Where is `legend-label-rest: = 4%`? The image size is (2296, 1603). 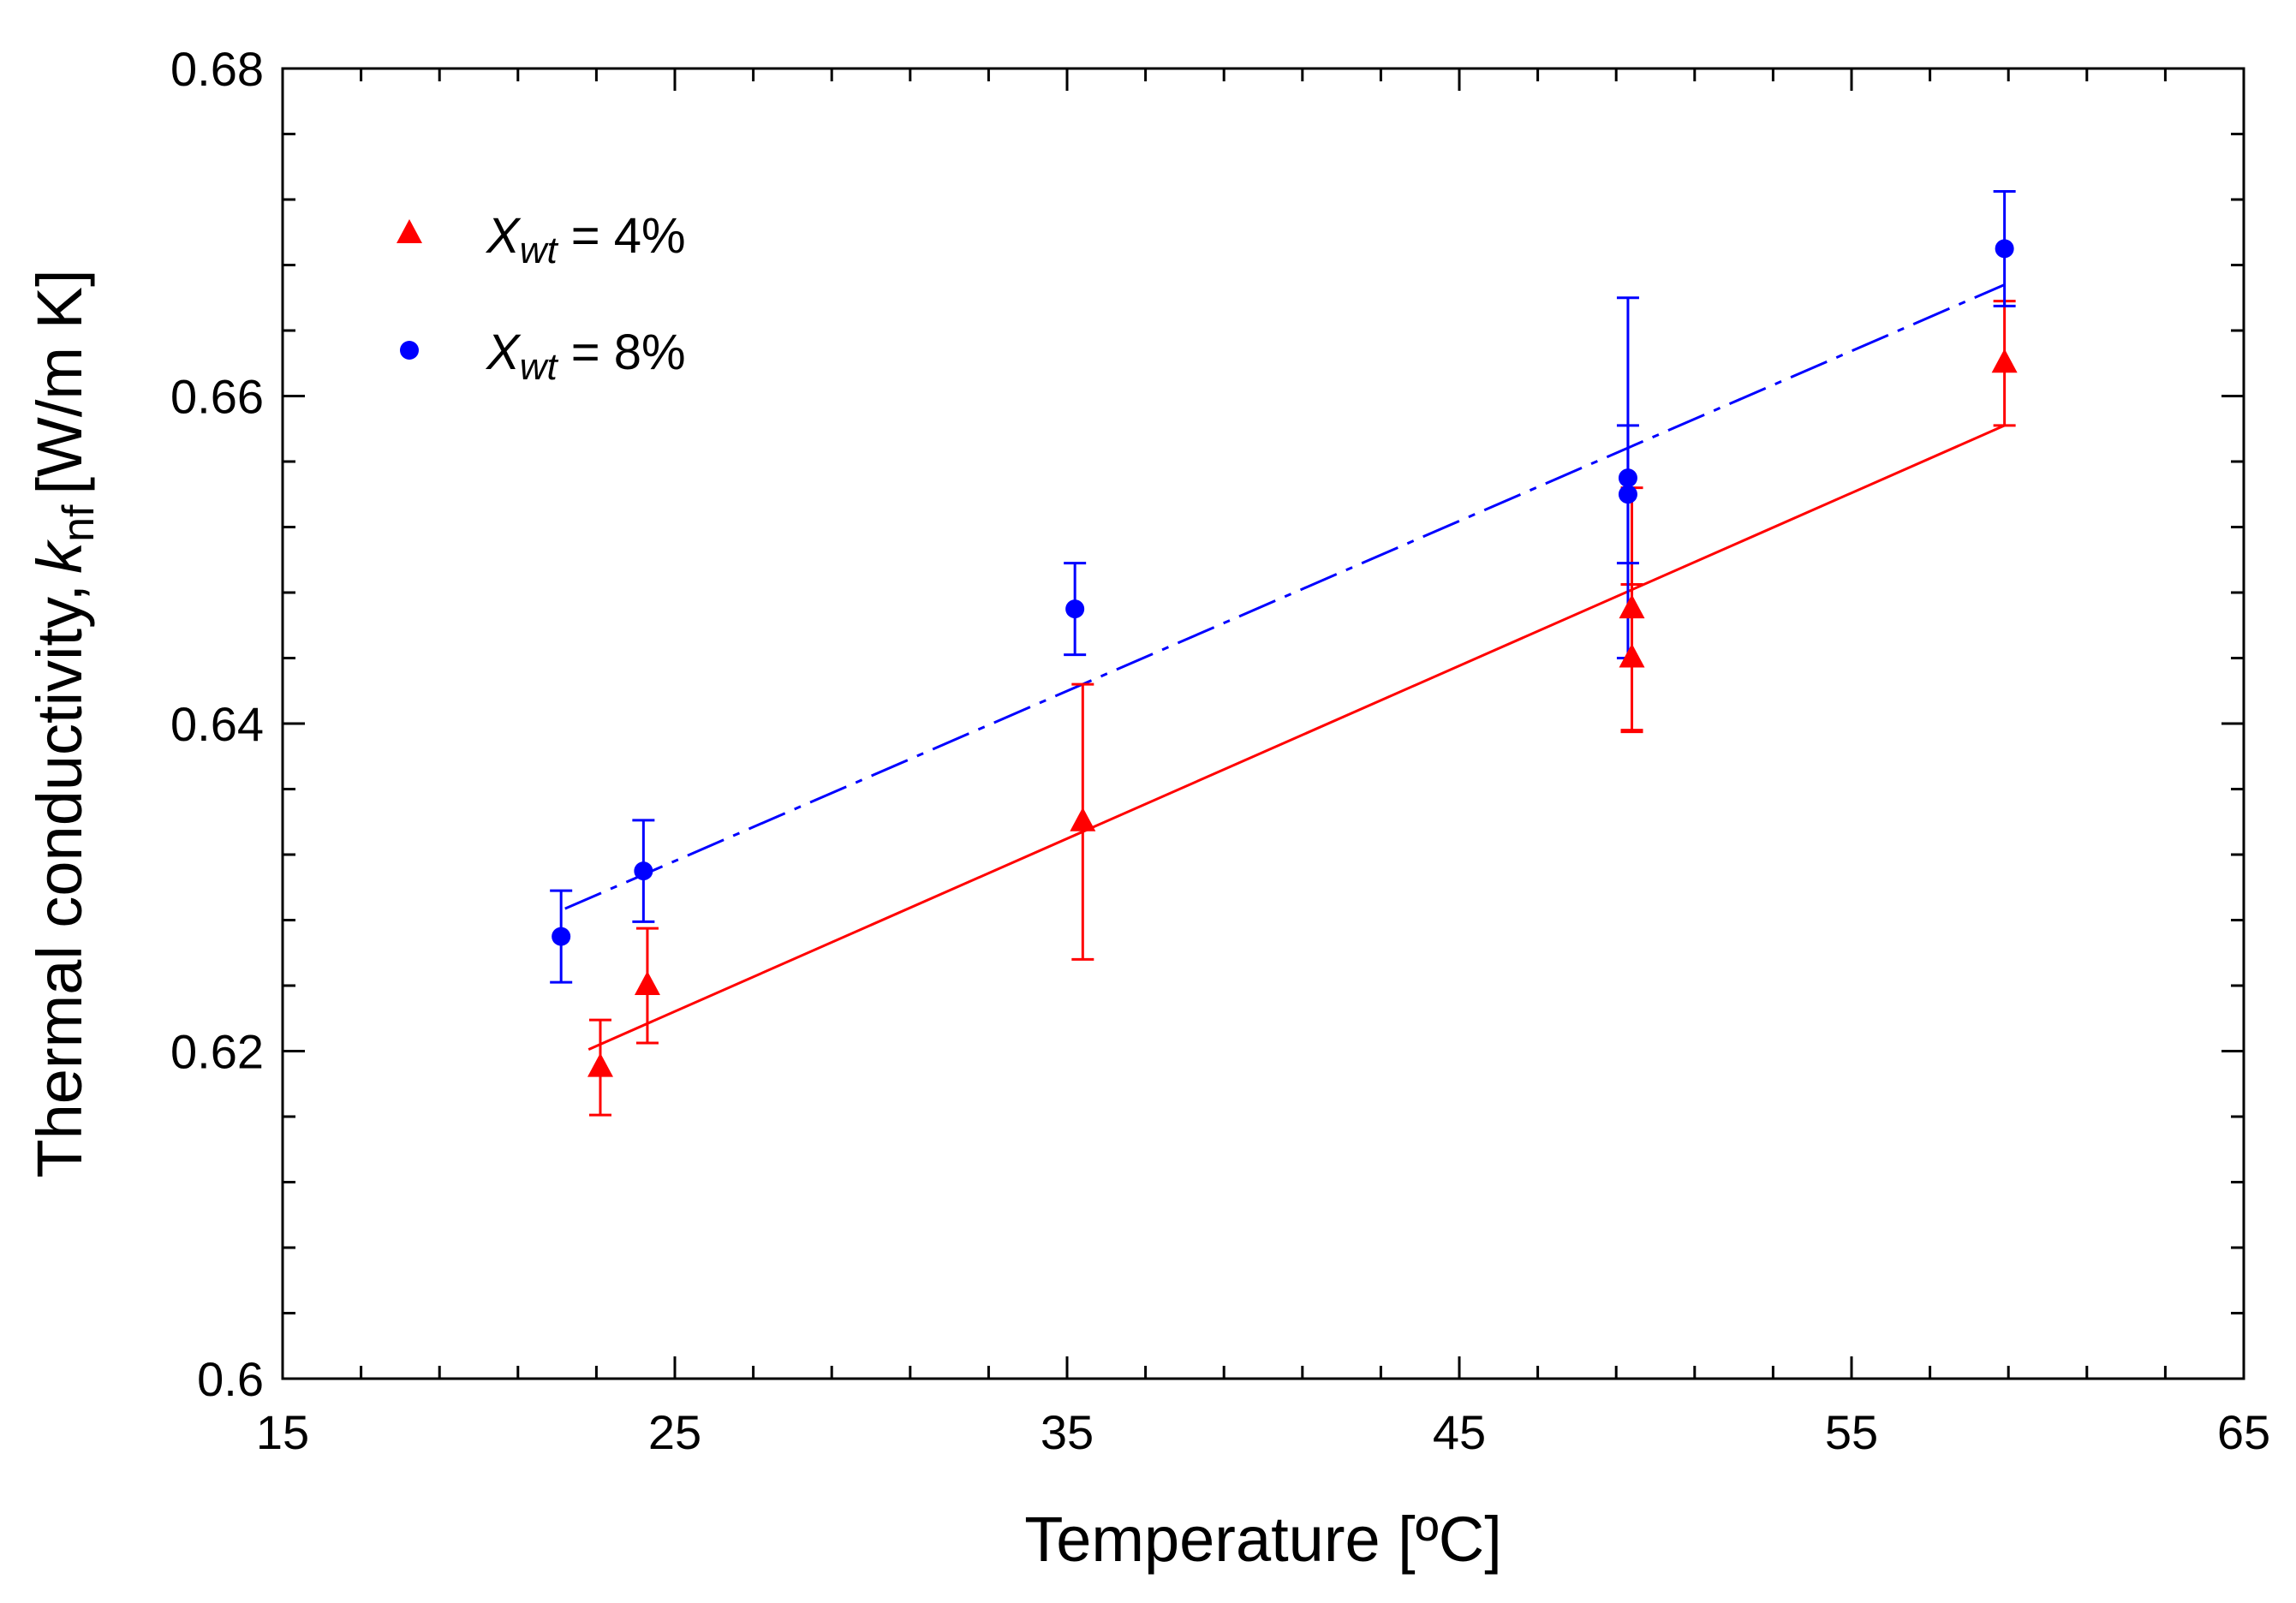 legend-label-rest: = 4% is located at coordinates (622, 236).